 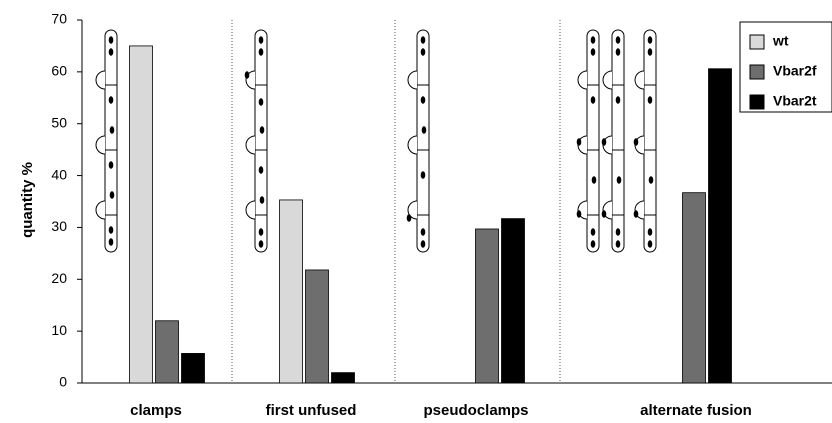 I want to click on x-tick-label: first unfused, so click(x=311, y=410).